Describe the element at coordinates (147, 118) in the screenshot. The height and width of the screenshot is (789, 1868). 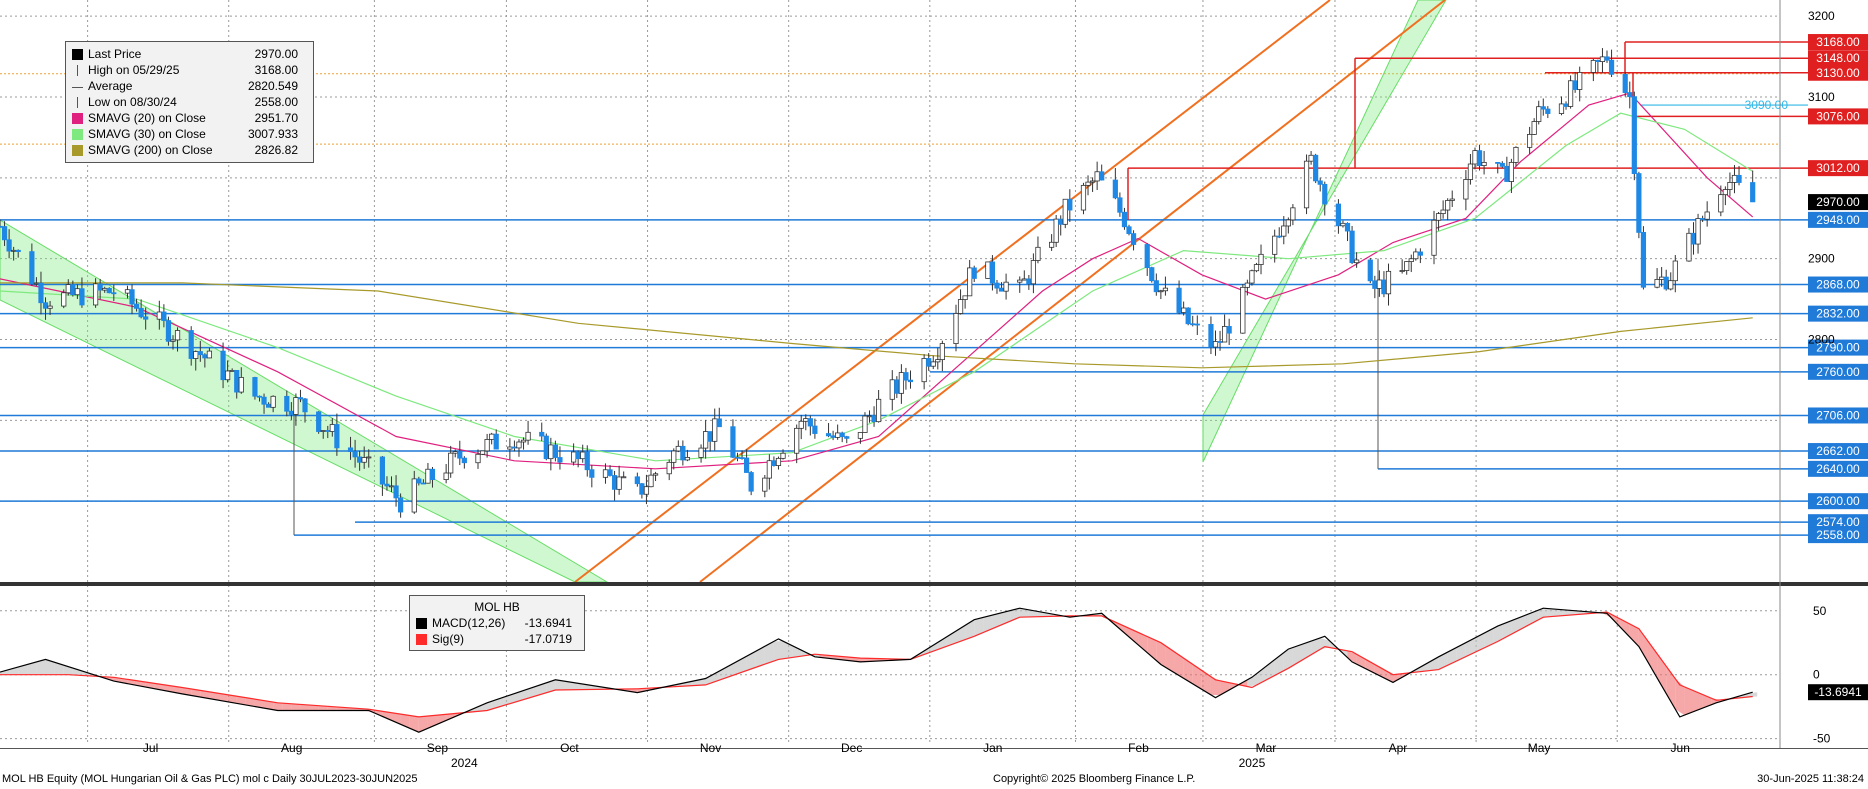
I see `legend-label: SMAVG (20) on Close` at that location.